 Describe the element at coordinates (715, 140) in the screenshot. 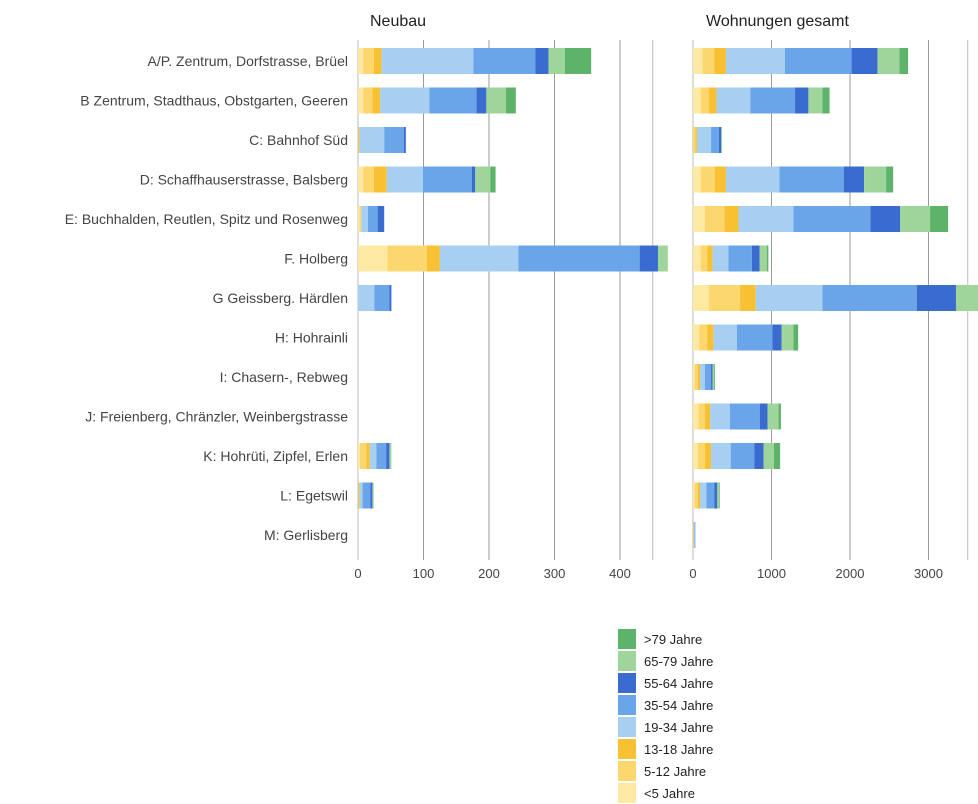

I see `bar-segment-panel1-row2-35-54-jahre` at that location.